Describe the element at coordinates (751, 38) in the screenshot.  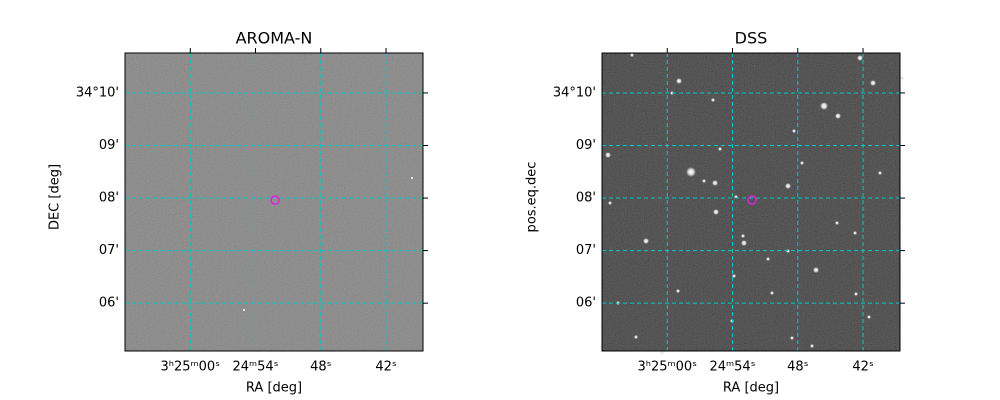
I see `panel-title: DSS` at that location.